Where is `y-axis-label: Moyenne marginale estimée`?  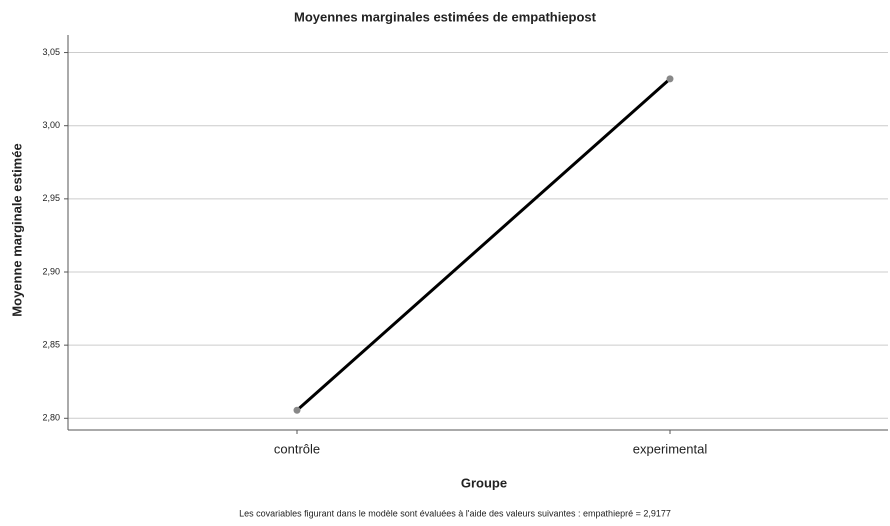 y-axis-label: Moyenne marginale estimée is located at coordinates (16, 229).